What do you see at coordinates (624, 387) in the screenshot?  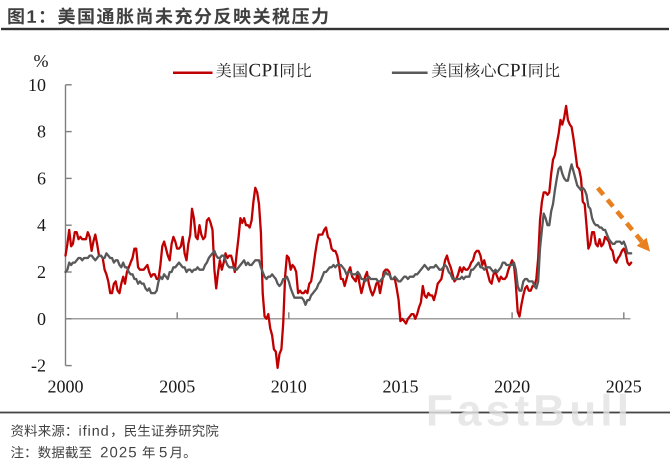 I see `svg-text: 2025` at bounding box center [624, 387].